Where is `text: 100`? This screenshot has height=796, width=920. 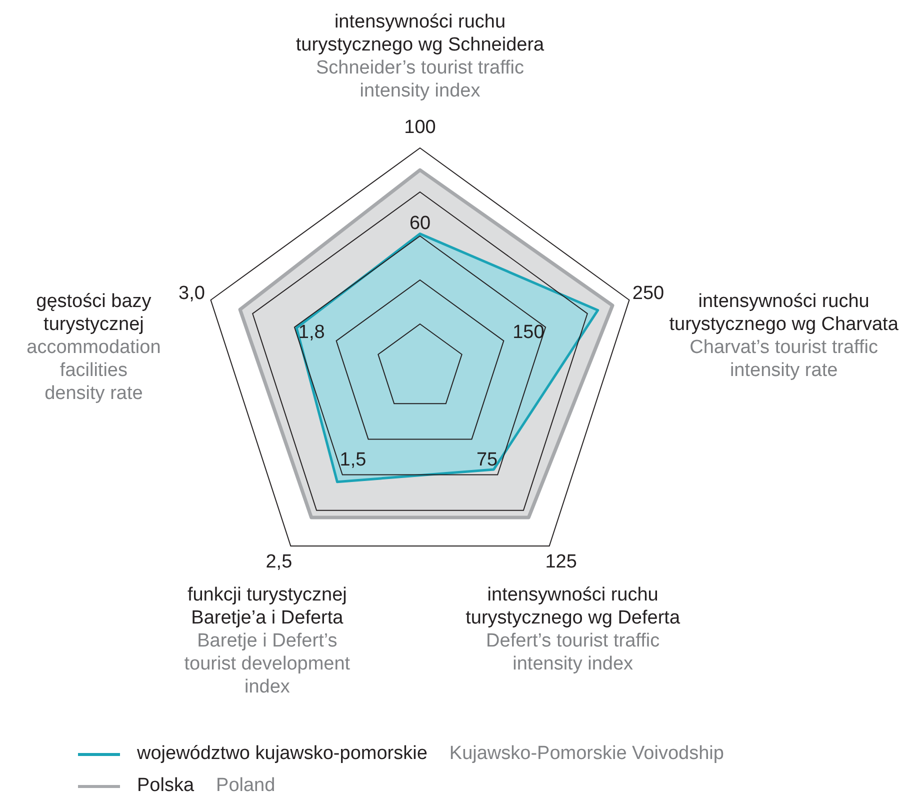
text: 100 is located at coordinates (420, 127).